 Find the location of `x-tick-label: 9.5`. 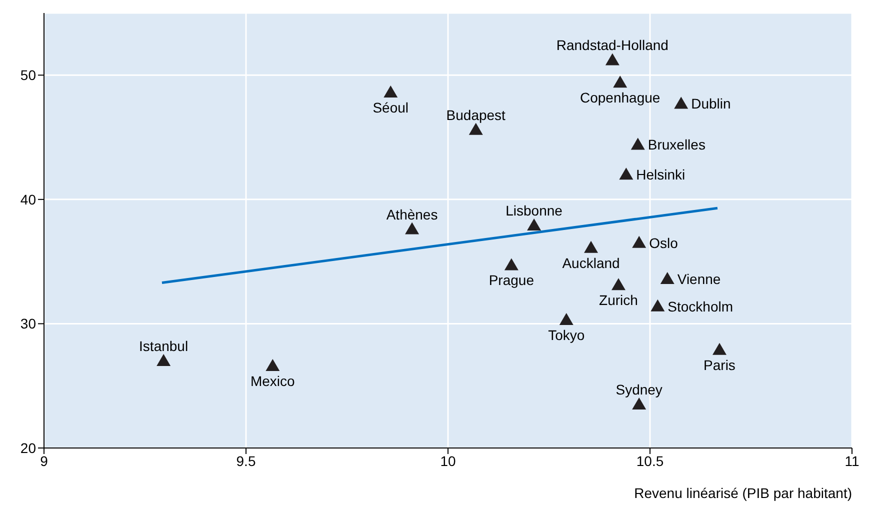

x-tick-label: 9.5 is located at coordinates (246, 460).